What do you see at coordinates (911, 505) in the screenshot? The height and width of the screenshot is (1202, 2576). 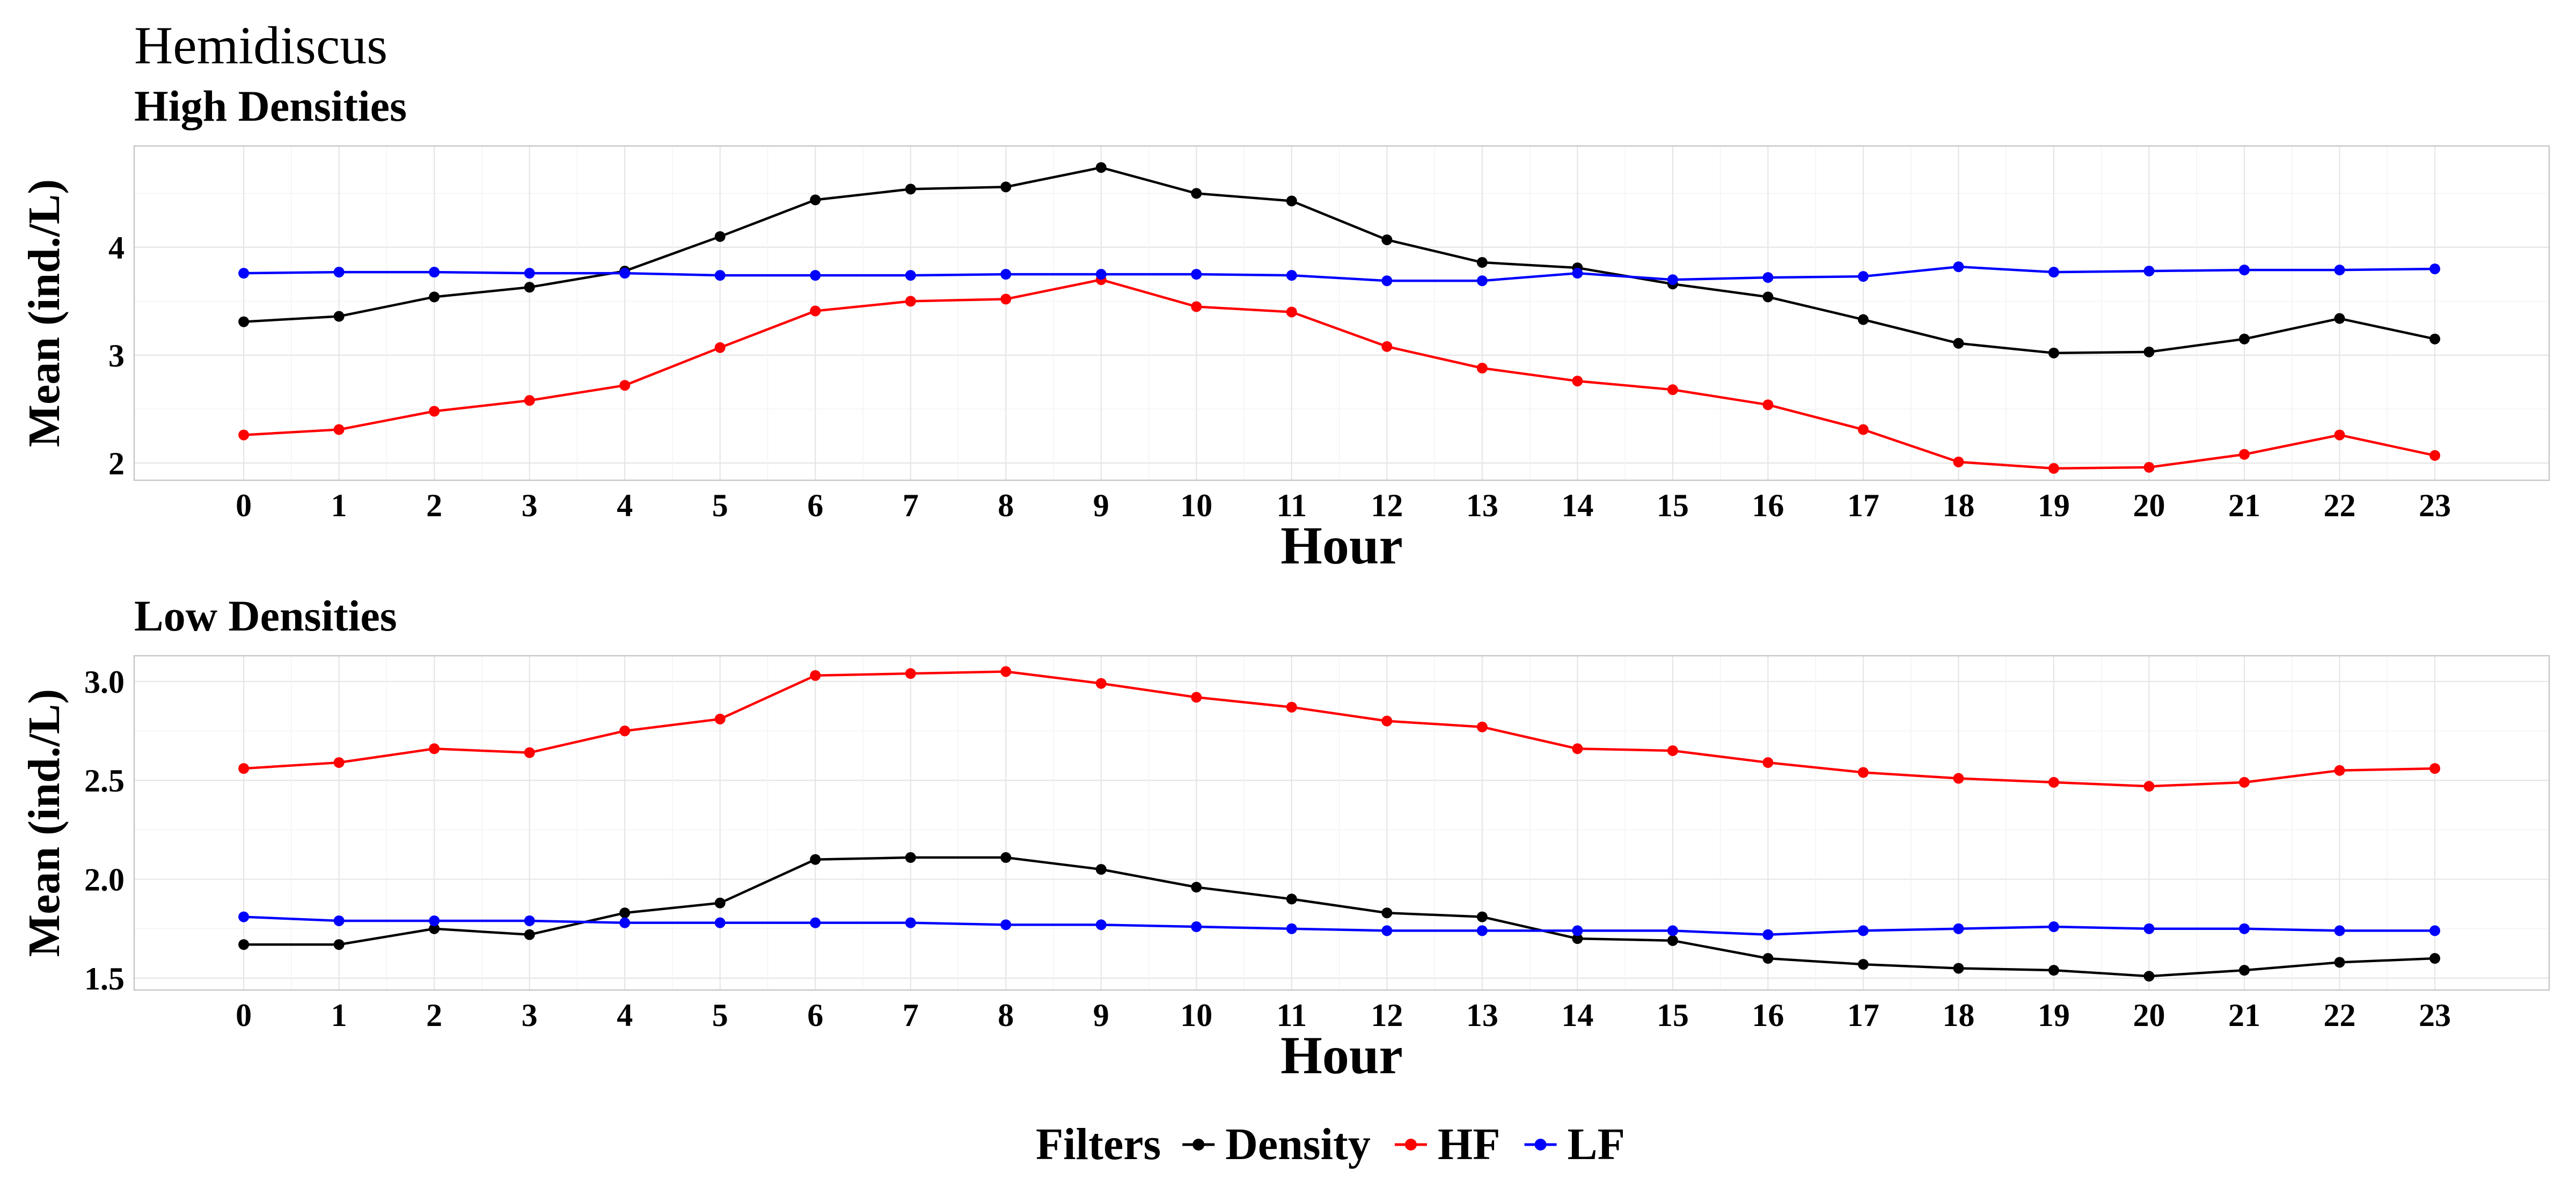 I see `x-tick-label: 7` at bounding box center [911, 505].